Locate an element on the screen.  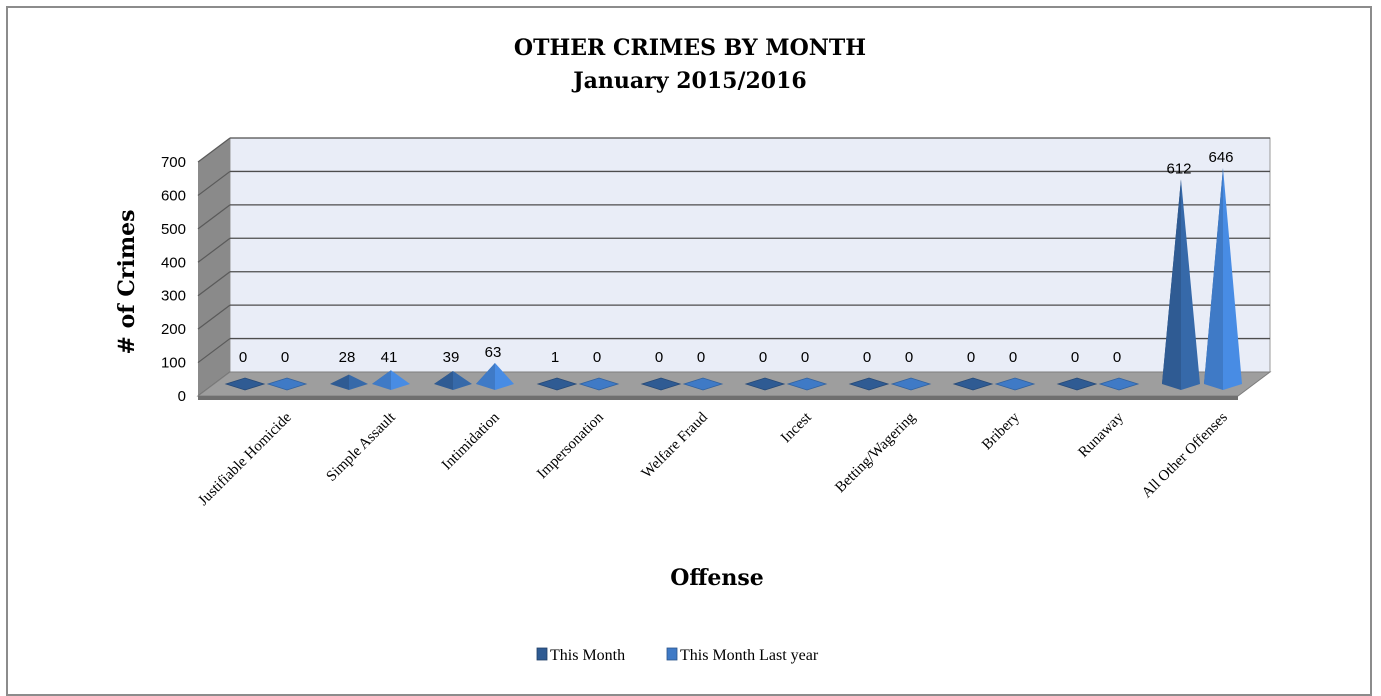
y-tick-label: 500 is located at coordinates (173, 229).